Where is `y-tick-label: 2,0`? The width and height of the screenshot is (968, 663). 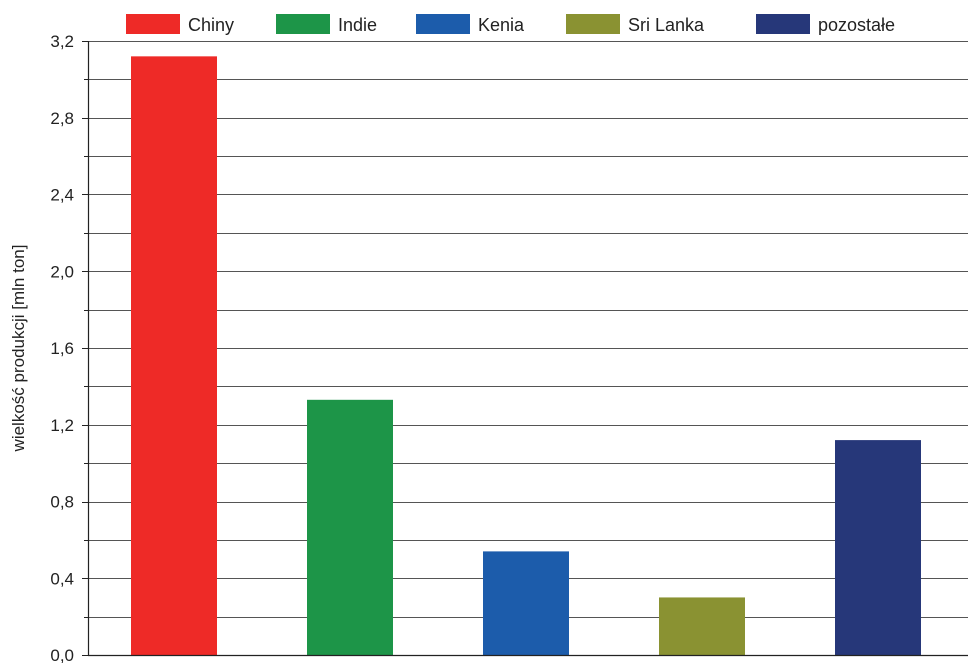 y-tick-label: 2,0 is located at coordinates (62, 271).